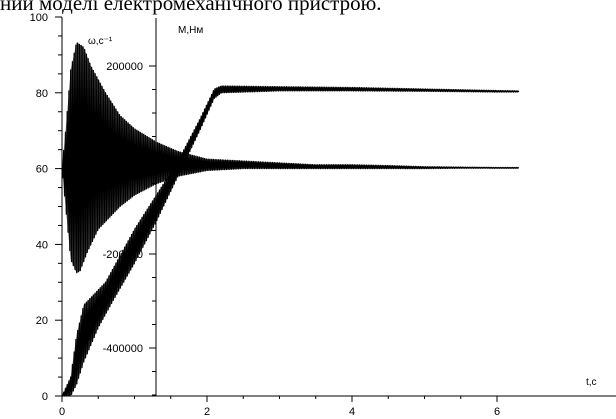  I want to click on left-y-tick-label: 80, so click(42, 94).